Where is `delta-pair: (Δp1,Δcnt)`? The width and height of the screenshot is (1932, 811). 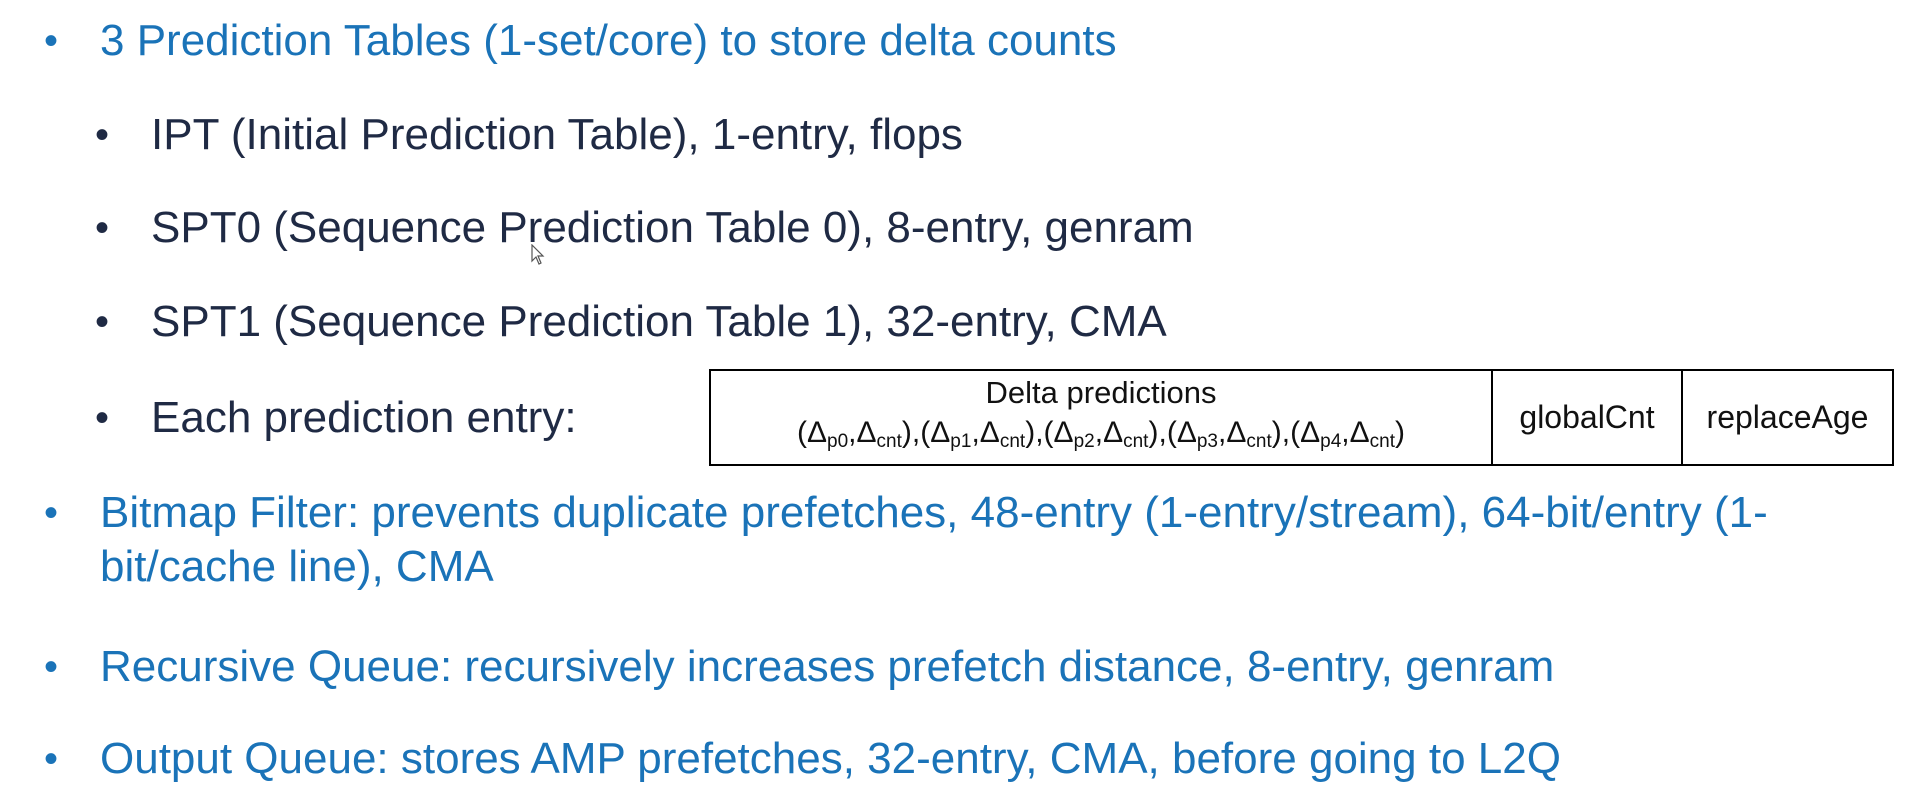
delta-pair: (Δp1,Δcnt) is located at coordinates (978, 434).